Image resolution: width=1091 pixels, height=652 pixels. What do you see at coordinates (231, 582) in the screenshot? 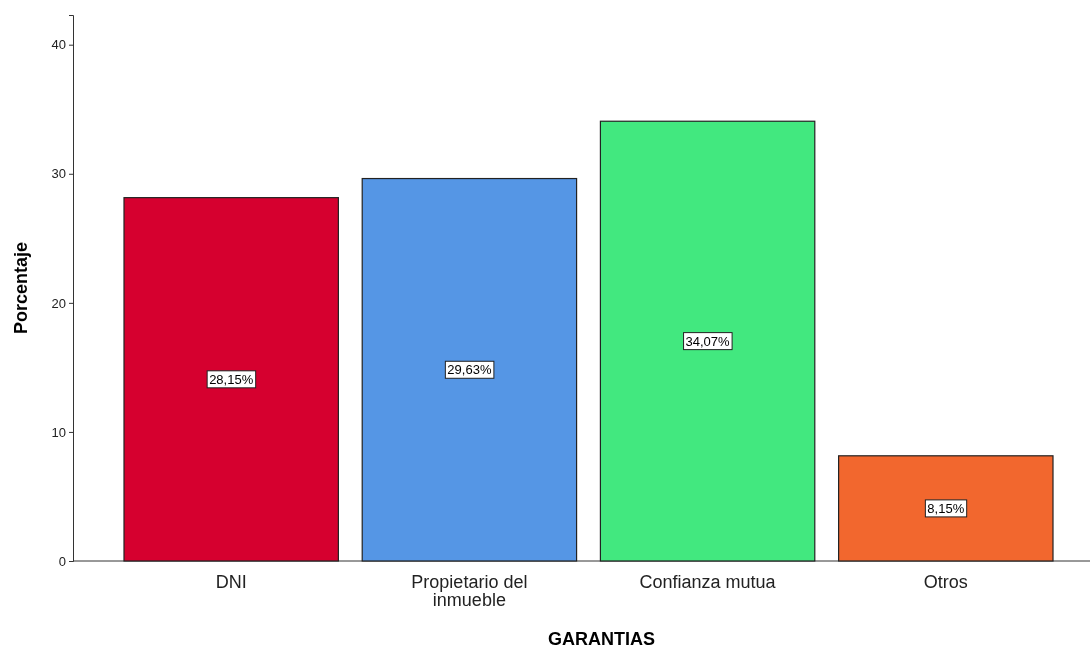
I see `x-tick-label: DNI` at bounding box center [231, 582].